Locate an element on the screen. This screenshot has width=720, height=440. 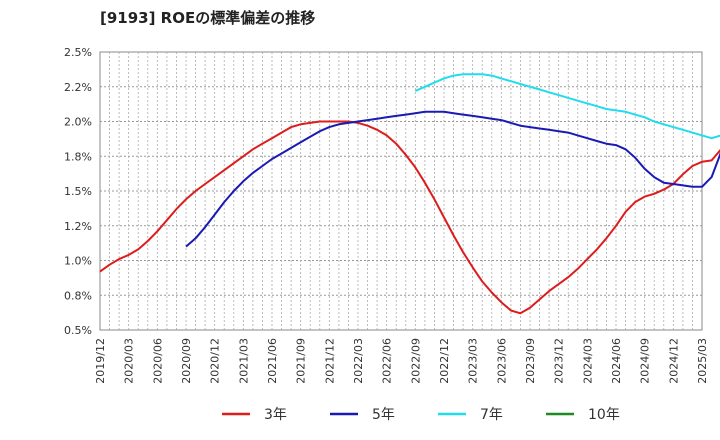
legend-label: 3年 is located at coordinates (275, 415).